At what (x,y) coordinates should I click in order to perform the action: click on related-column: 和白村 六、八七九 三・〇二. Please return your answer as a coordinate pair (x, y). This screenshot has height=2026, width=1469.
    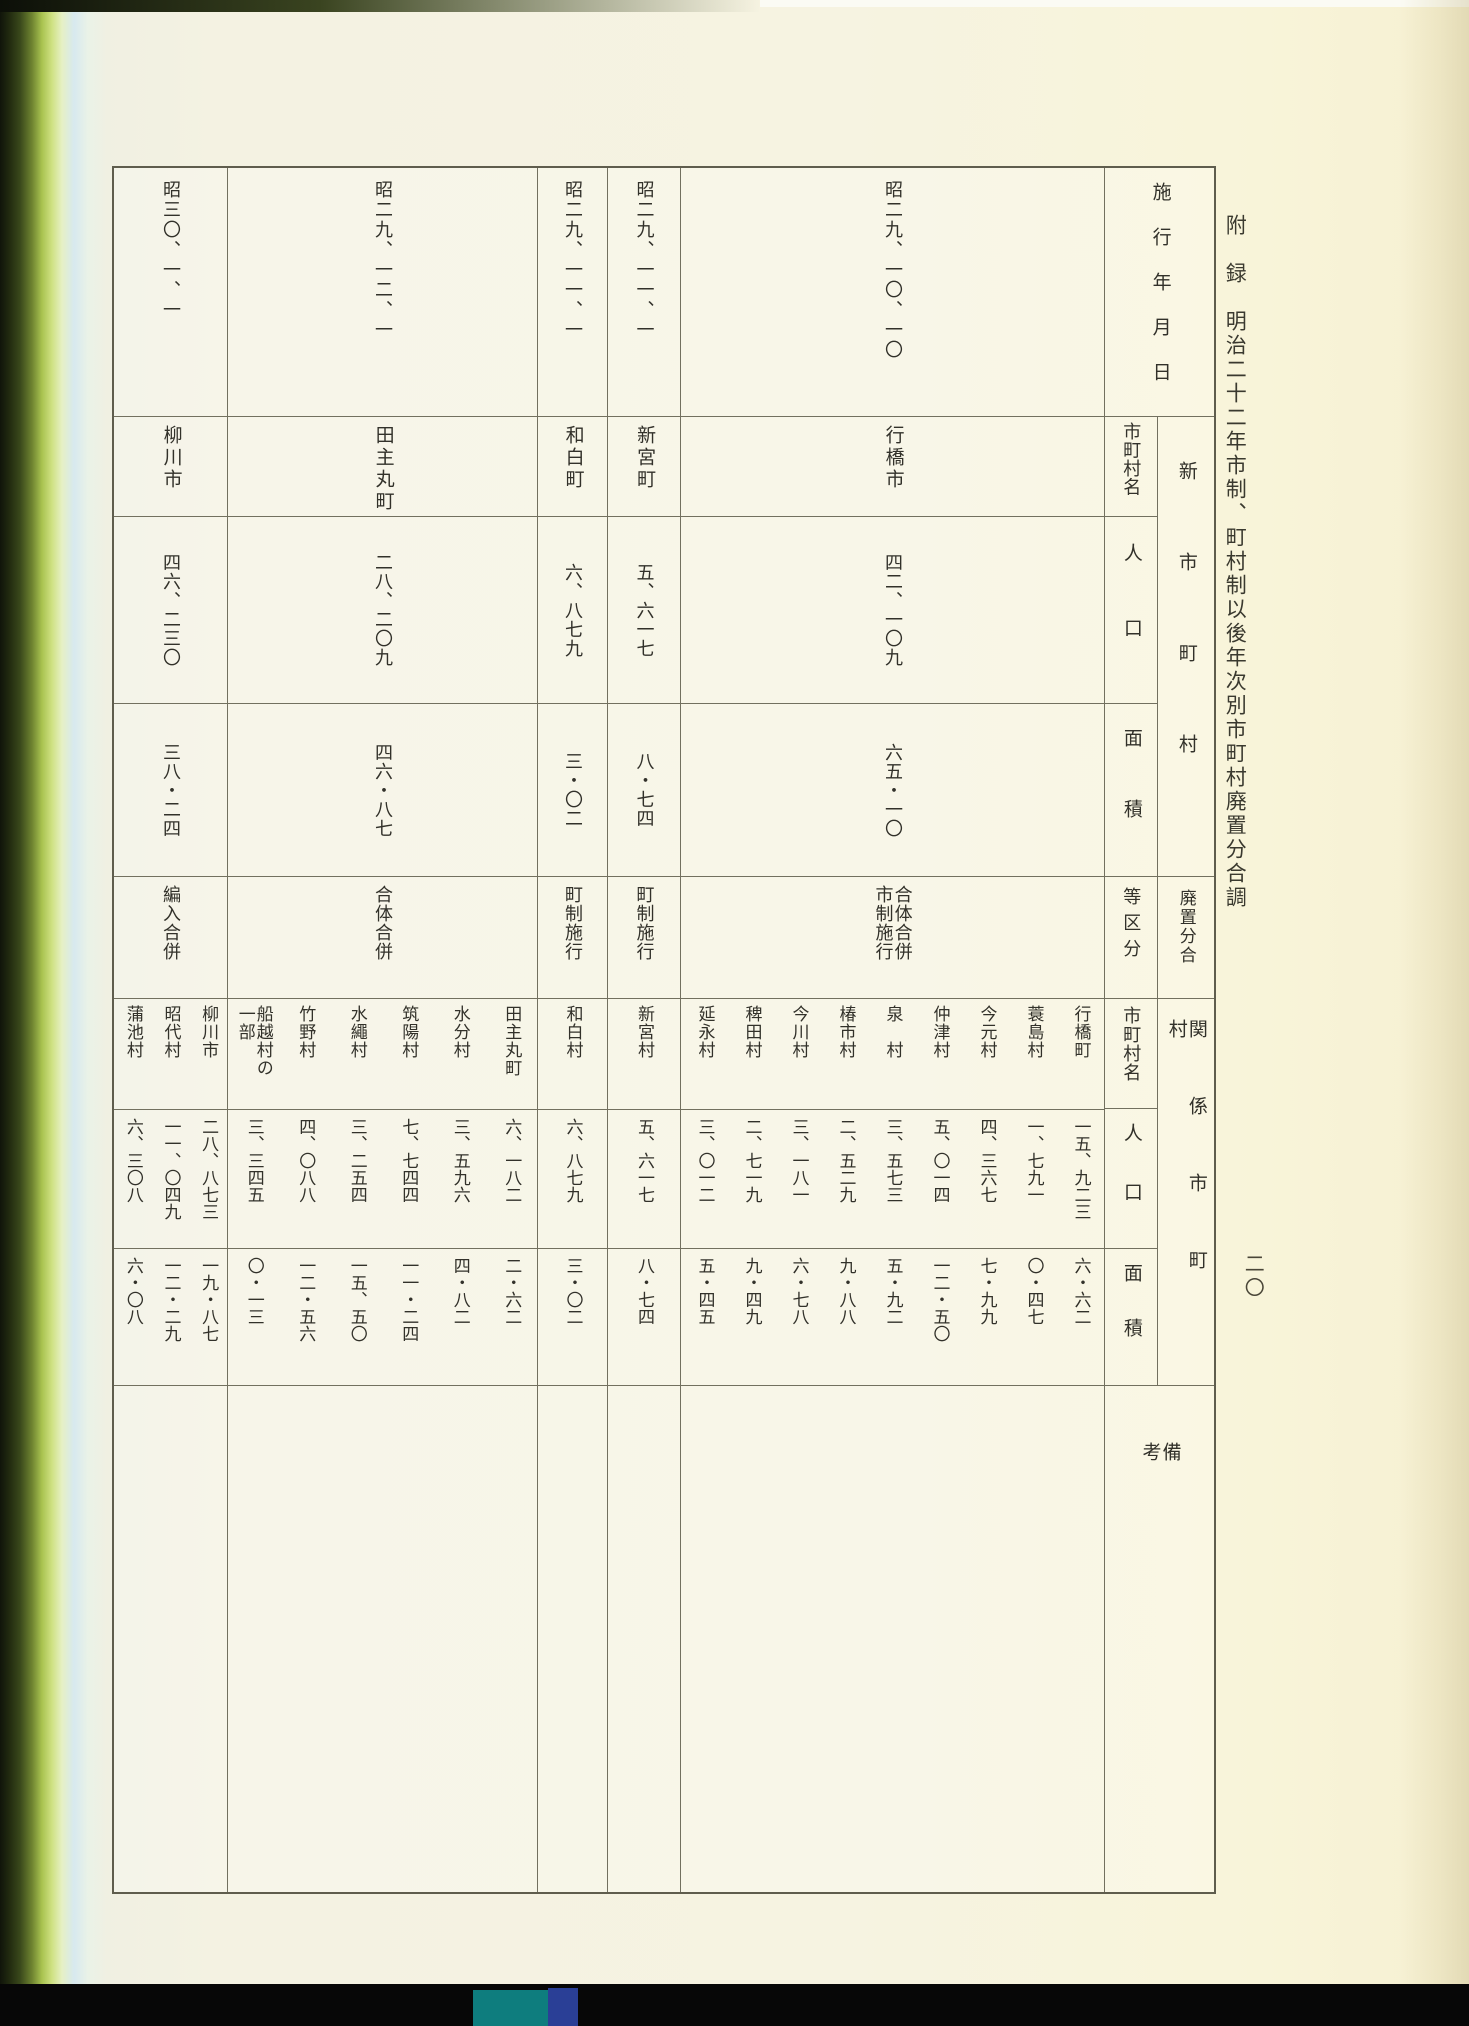
    Looking at the image, I should click on (572, 1192).